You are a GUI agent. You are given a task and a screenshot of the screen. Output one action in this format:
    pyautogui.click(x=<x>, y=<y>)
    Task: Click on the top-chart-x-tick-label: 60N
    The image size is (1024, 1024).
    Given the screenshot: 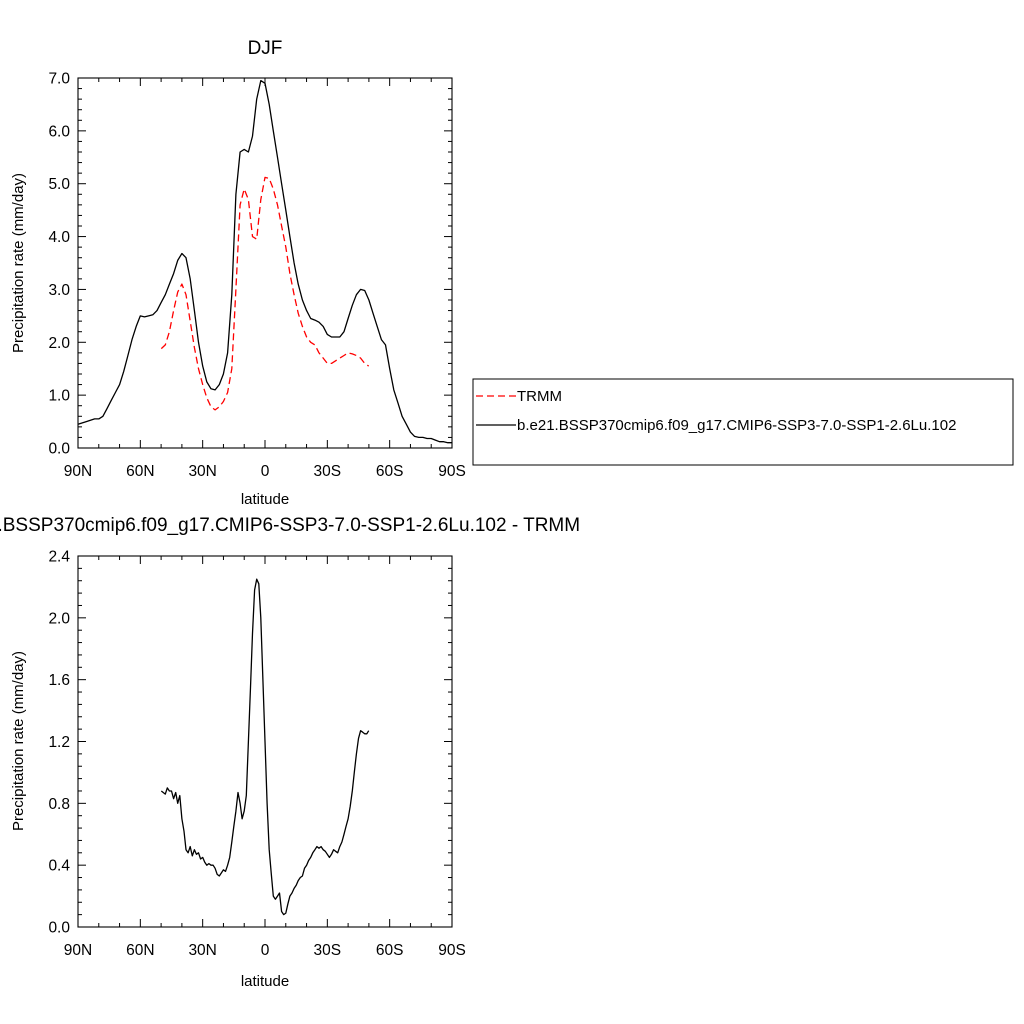 What is the action you would take?
    pyautogui.click(x=140, y=471)
    